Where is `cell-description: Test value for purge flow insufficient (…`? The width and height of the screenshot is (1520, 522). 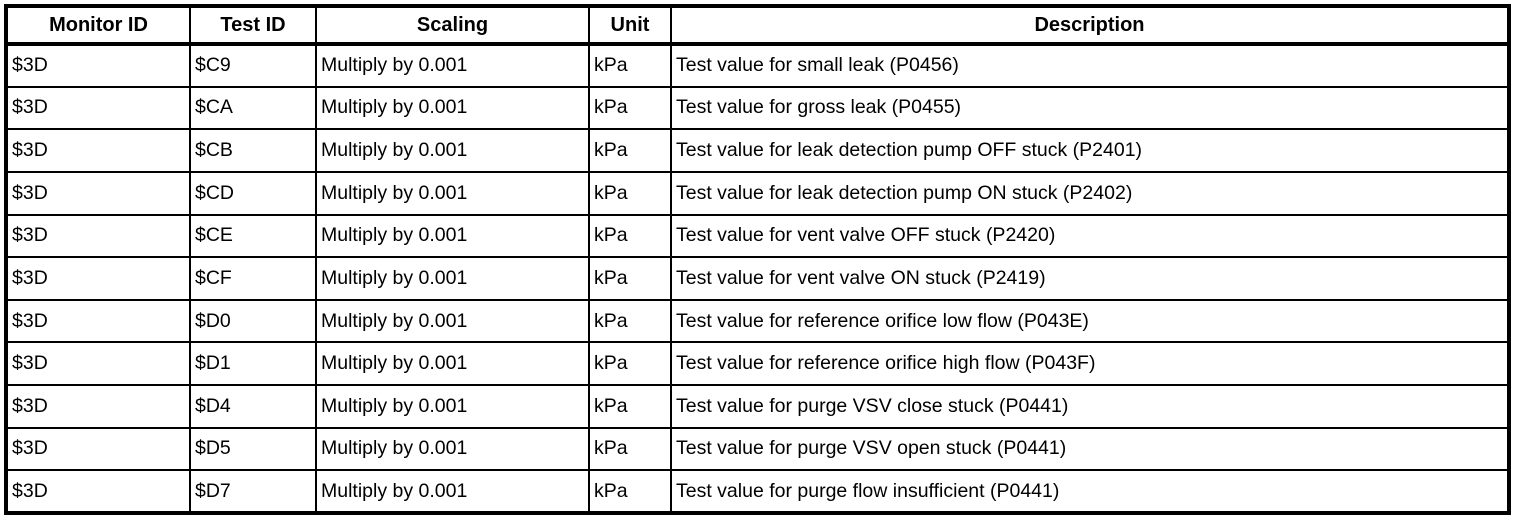 cell-description: Test value for purge flow insufficient (… is located at coordinates (1090, 491).